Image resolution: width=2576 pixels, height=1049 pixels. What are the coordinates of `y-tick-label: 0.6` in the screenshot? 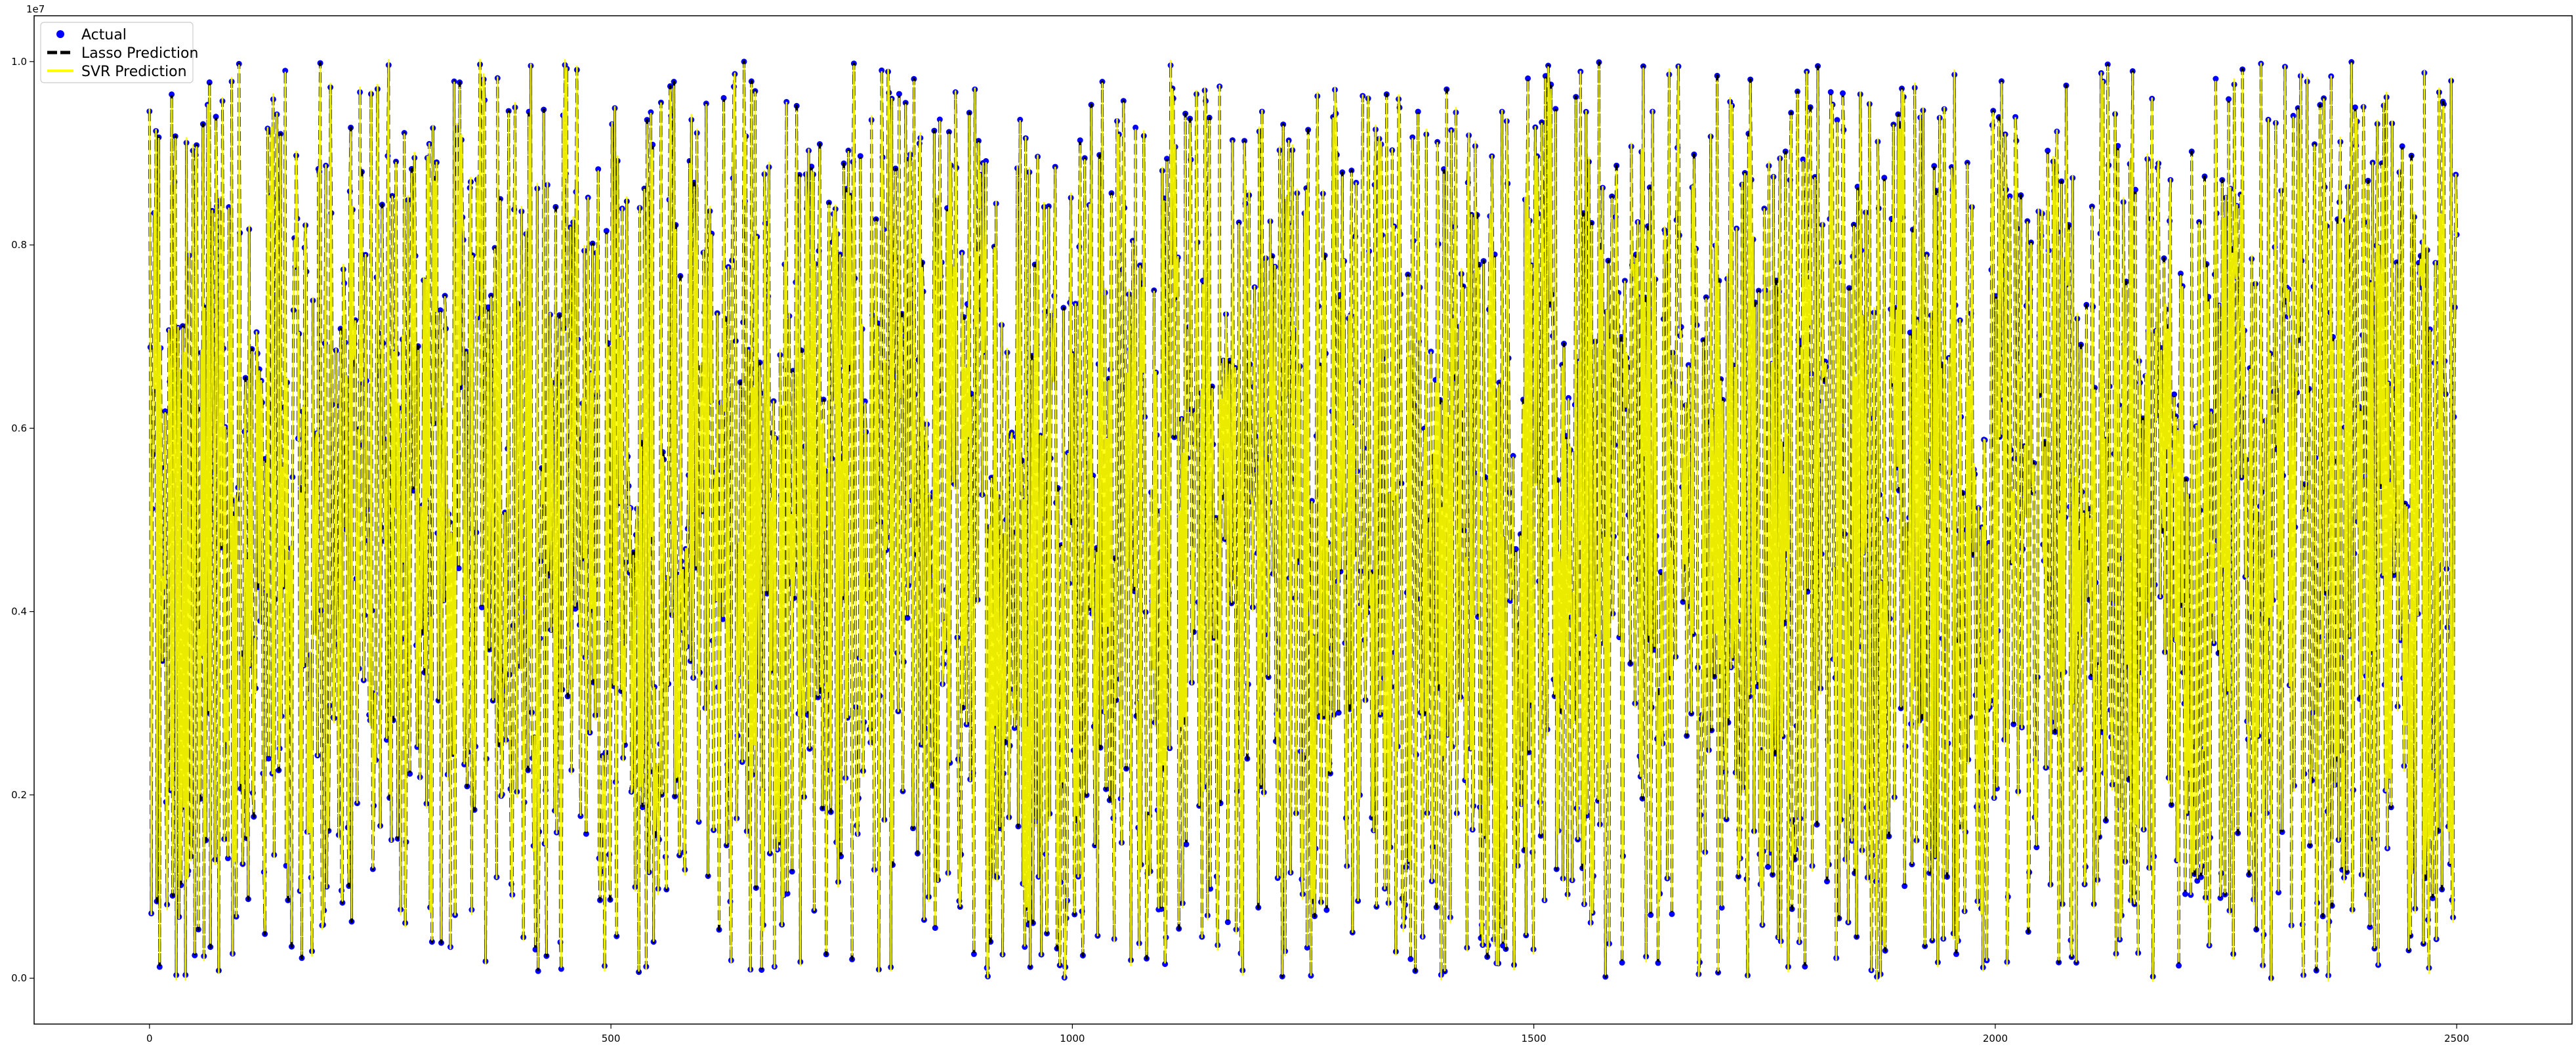 It's located at (19, 428).